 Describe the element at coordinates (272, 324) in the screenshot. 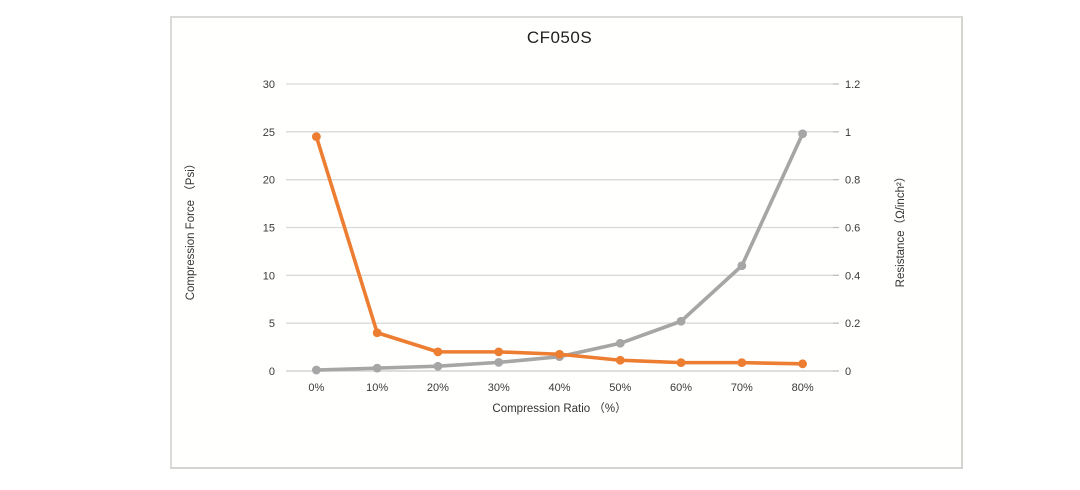

I see `left-axis-tick-label: 5` at that location.